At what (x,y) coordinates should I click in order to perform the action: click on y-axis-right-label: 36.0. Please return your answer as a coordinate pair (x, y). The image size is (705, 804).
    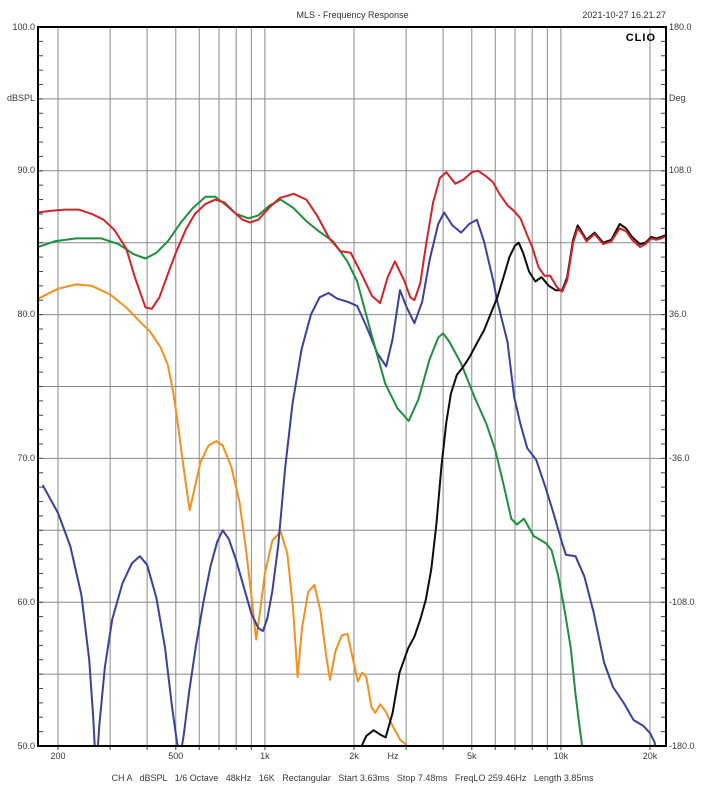
    Looking at the image, I should click on (678, 314).